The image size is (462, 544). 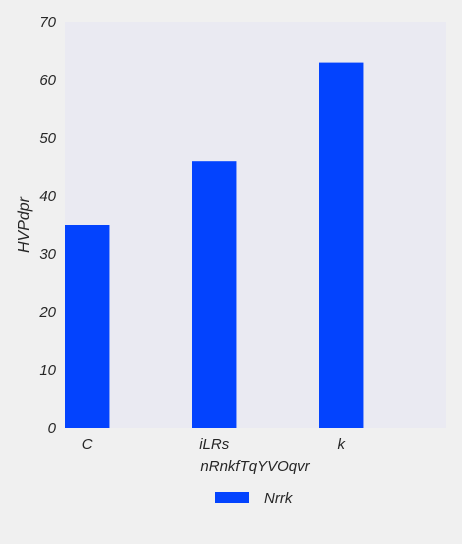 I want to click on y-tick-label: 30, so click(x=47, y=254).